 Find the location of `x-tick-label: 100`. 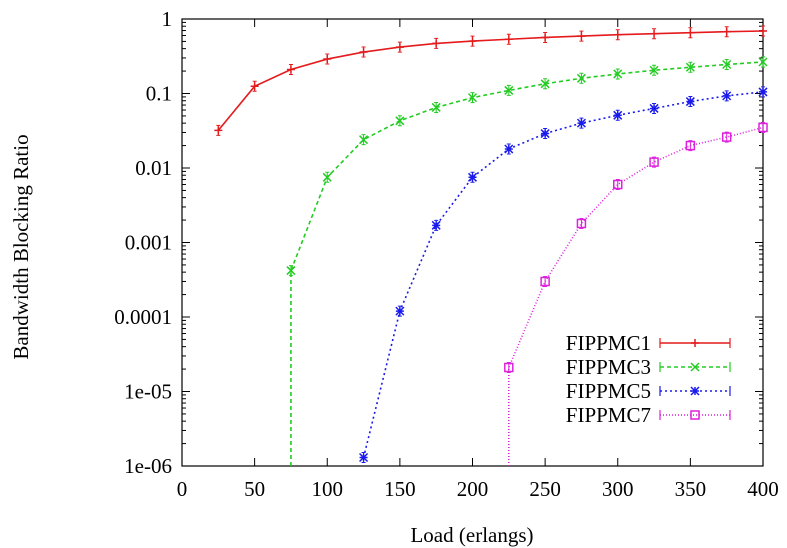

x-tick-label: 100 is located at coordinates (328, 489).